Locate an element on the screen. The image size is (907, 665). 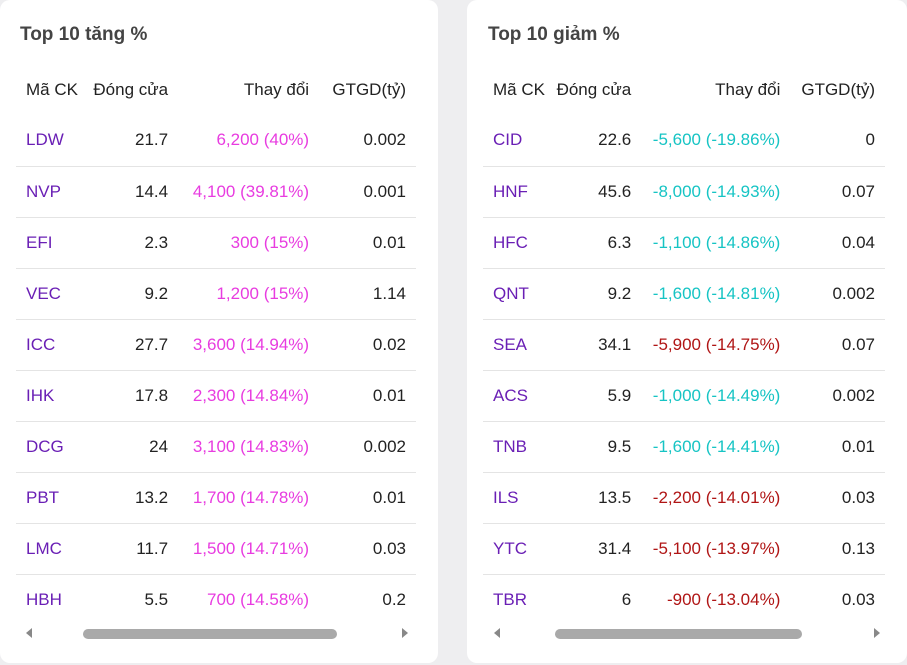
table-row: IHK 17.8 2,300 (14.84%) 0.01 is located at coordinates (216, 396).